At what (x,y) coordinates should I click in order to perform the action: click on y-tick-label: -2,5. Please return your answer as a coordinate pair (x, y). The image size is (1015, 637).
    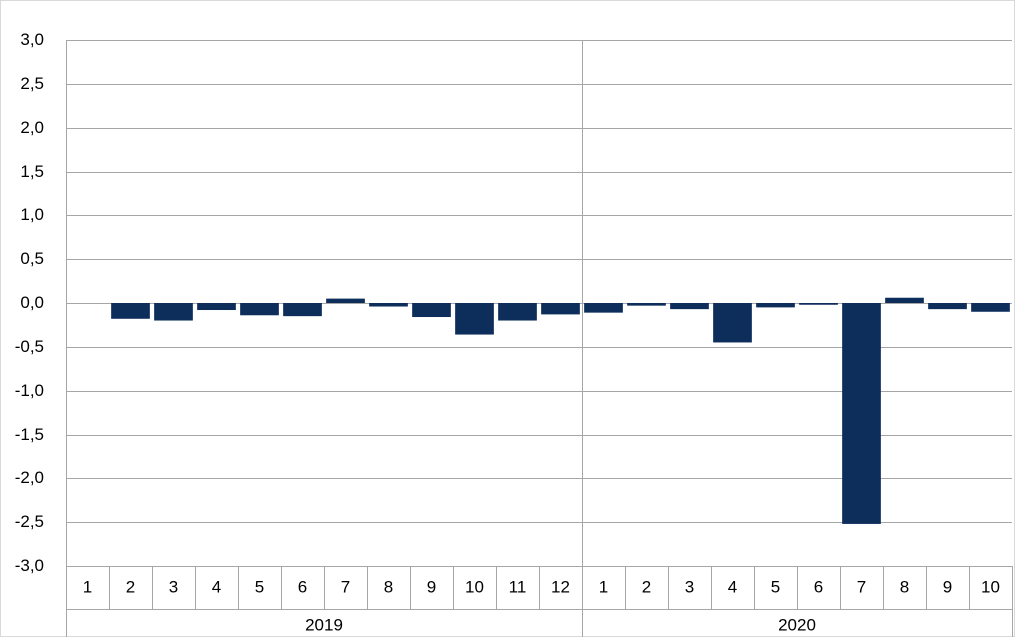
    Looking at the image, I should click on (29, 521).